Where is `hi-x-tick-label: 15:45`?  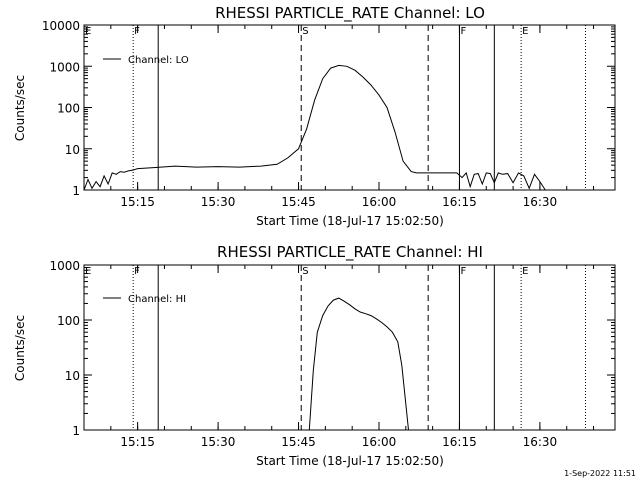 hi-x-tick-label: 15:45 is located at coordinates (298, 442).